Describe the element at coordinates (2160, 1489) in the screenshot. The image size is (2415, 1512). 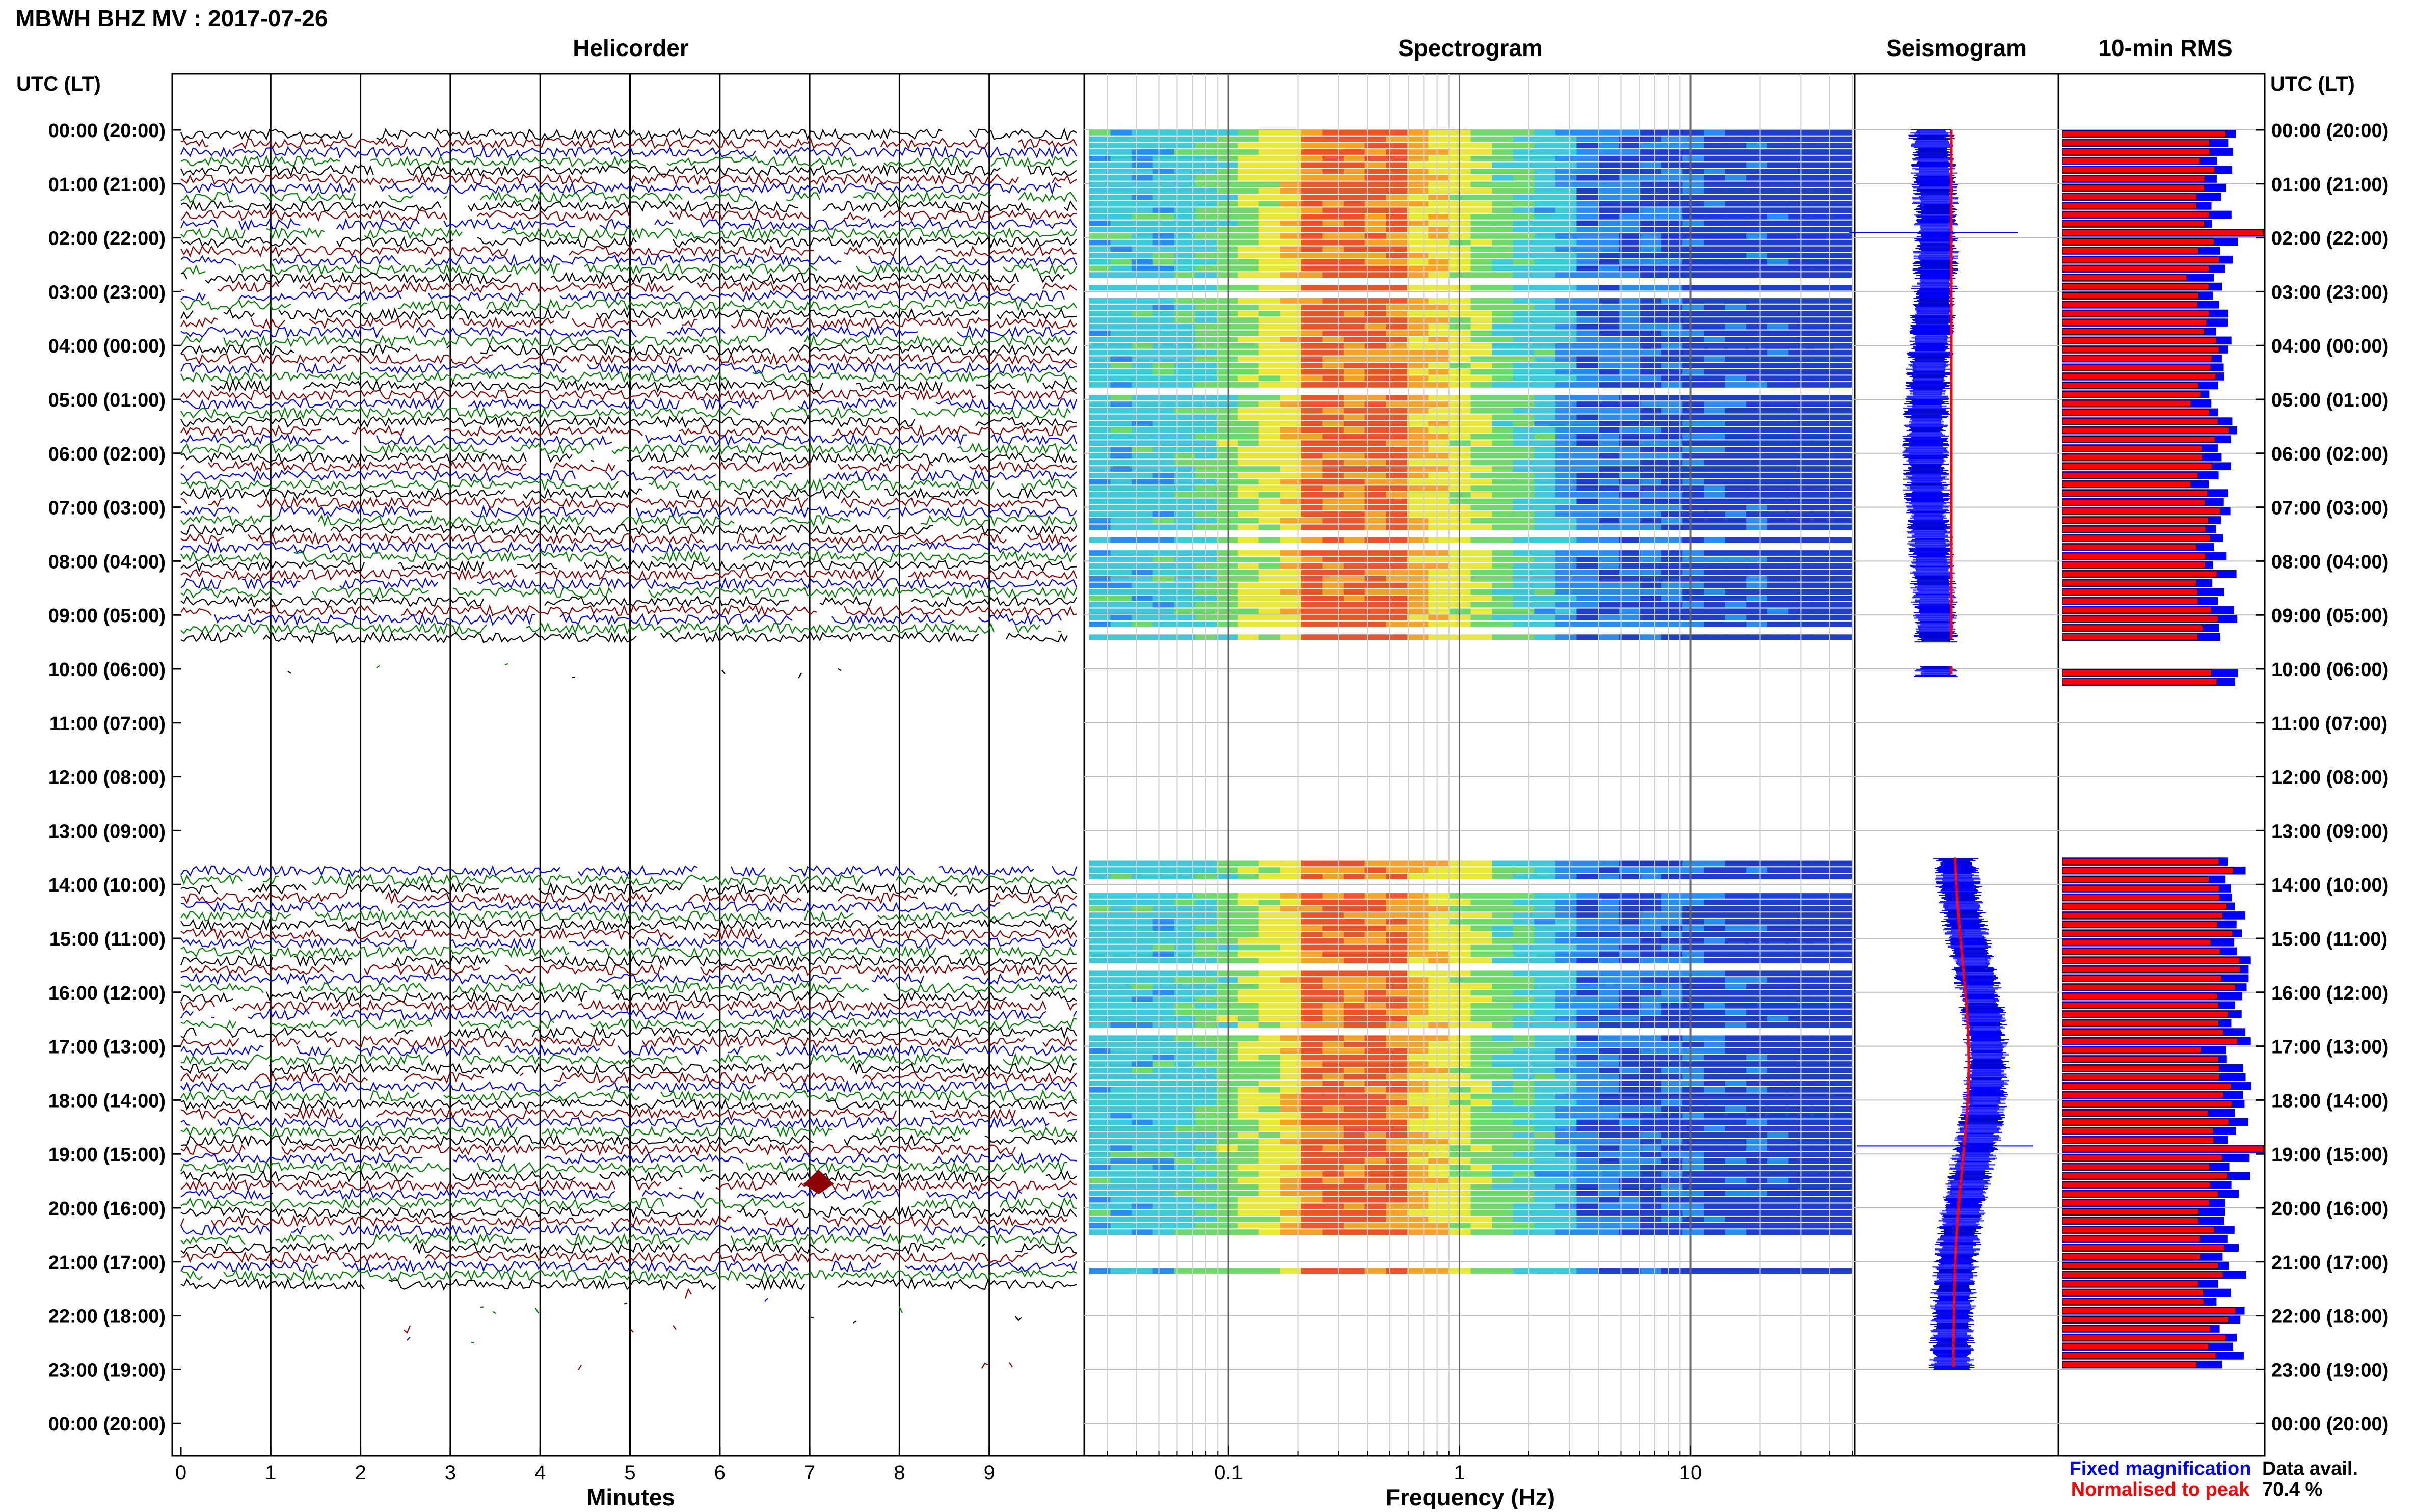
I see `legend-normalised: Normalised to peak` at that location.